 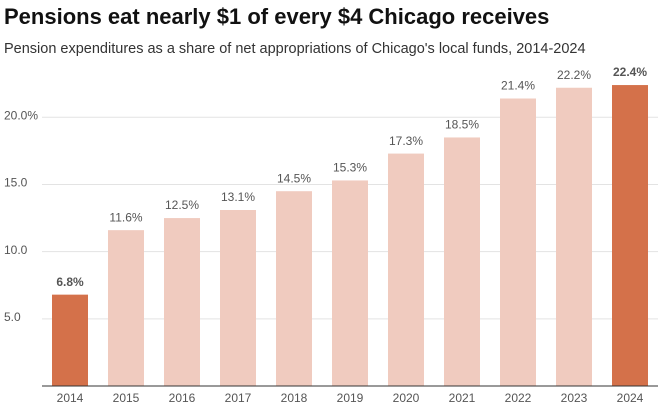 What do you see at coordinates (70, 398) in the screenshot?
I see `x-tick-label: 2014` at bounding box center [70, 398].